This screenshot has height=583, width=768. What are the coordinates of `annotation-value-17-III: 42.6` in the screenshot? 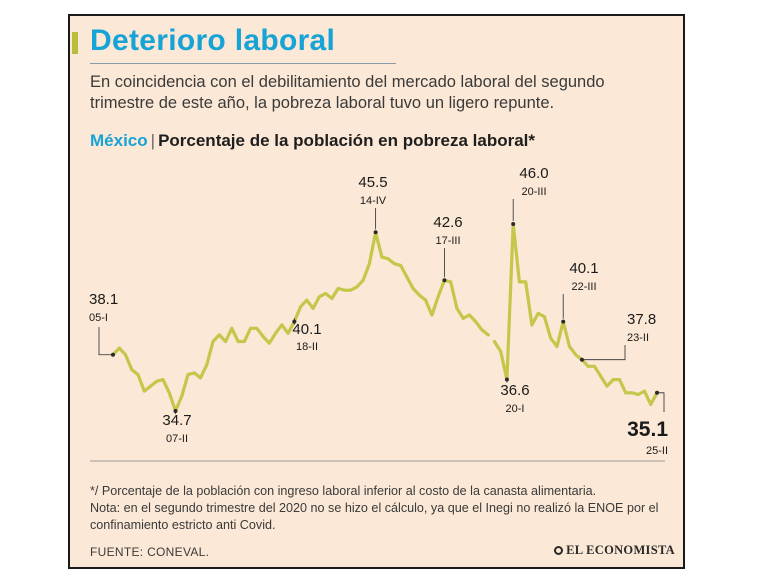 It's located at (447, 222).